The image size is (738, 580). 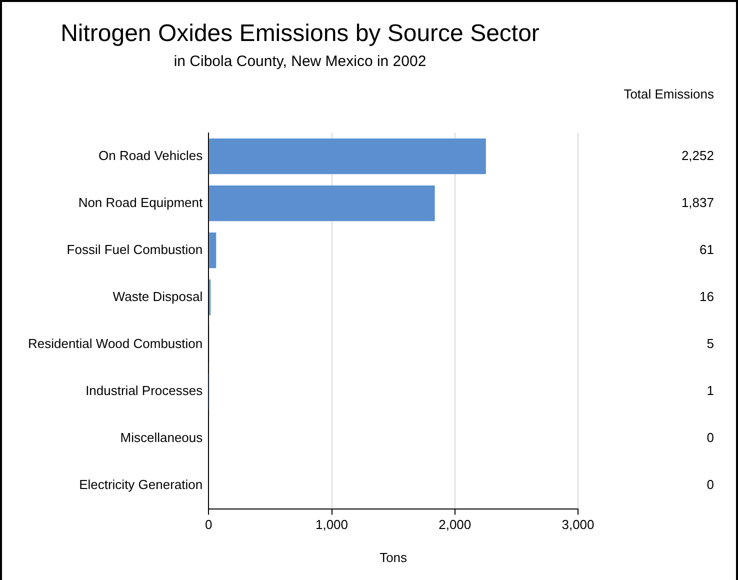 What do you see at coordinates (157, 296) in the screenshot?
I see `y-tick-label: Waste Disposal` at bounding box center [157, 296].